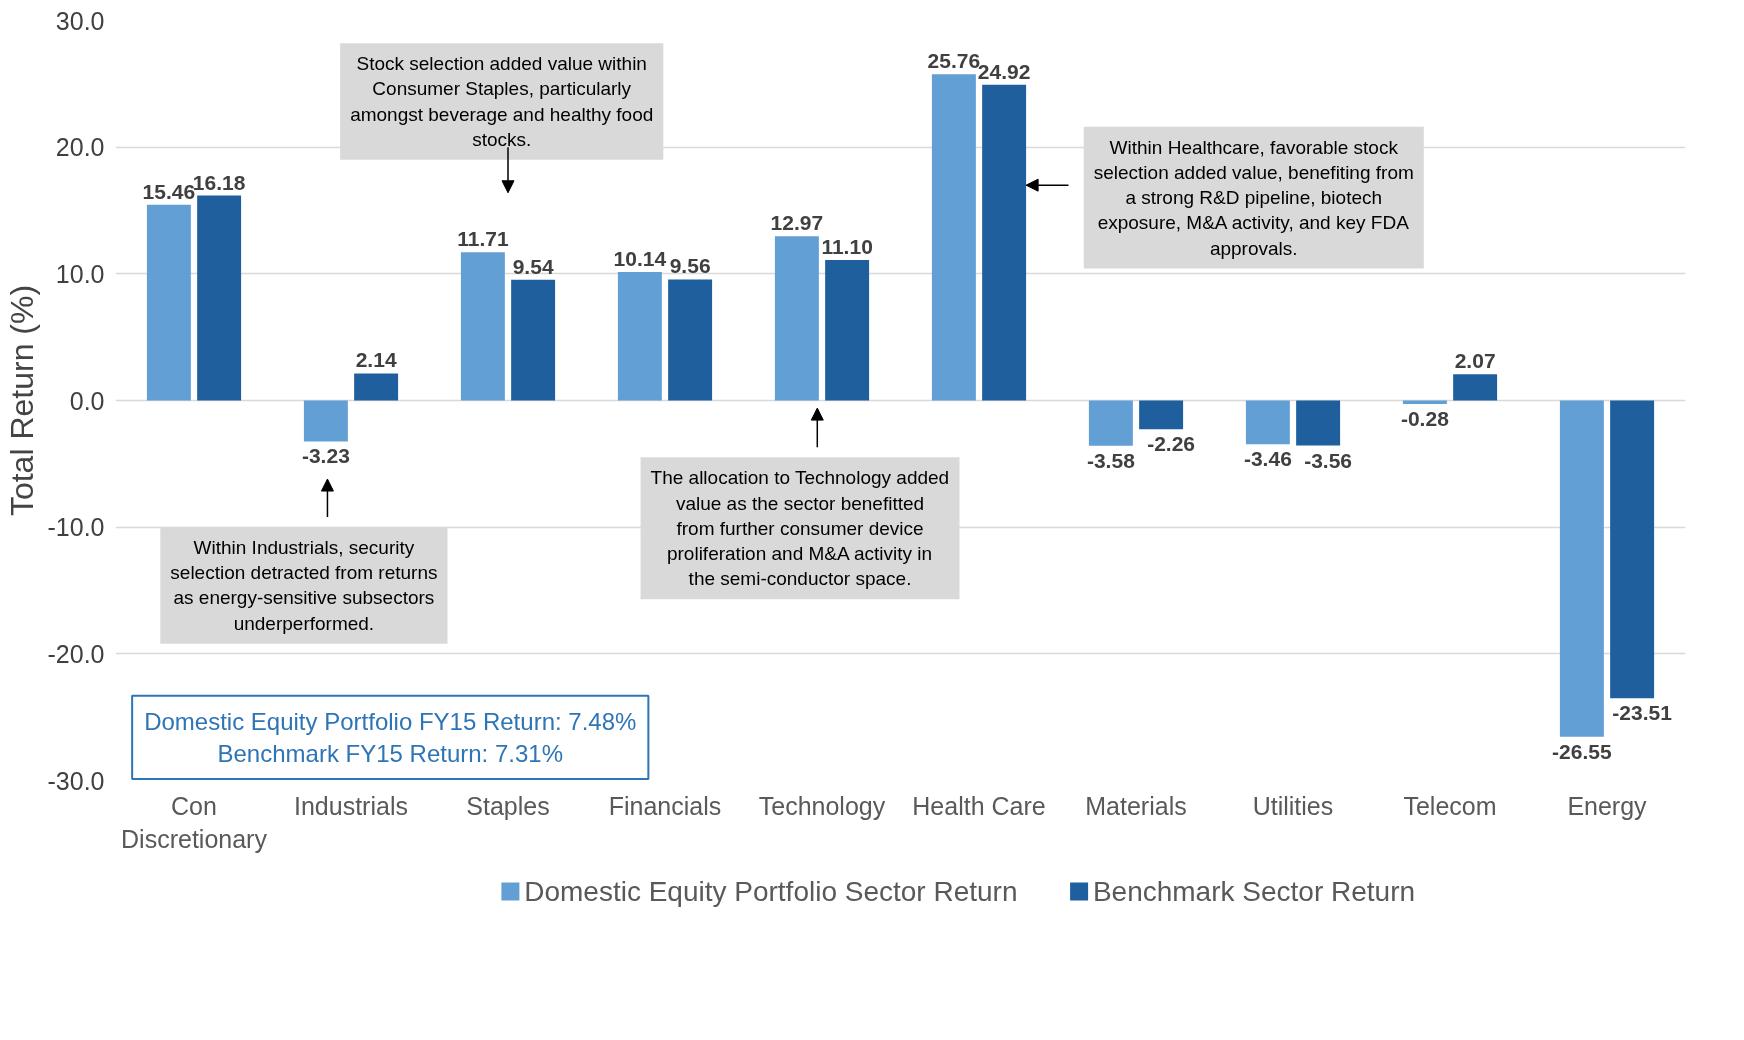  I want to click on y-tick-label: 30.0, so click(80, 20).